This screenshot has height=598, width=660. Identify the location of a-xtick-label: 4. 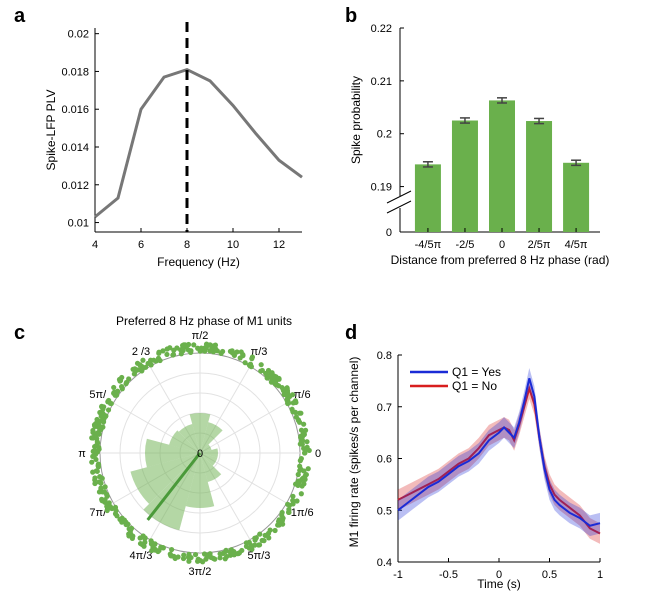
(95, 245).